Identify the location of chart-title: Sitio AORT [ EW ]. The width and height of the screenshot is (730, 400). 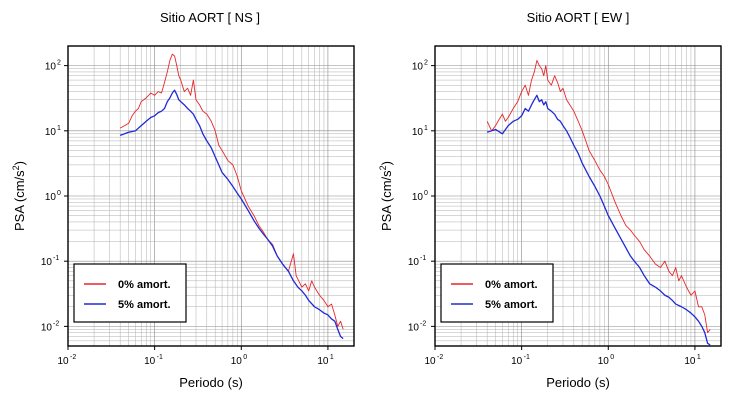
(578, 17).